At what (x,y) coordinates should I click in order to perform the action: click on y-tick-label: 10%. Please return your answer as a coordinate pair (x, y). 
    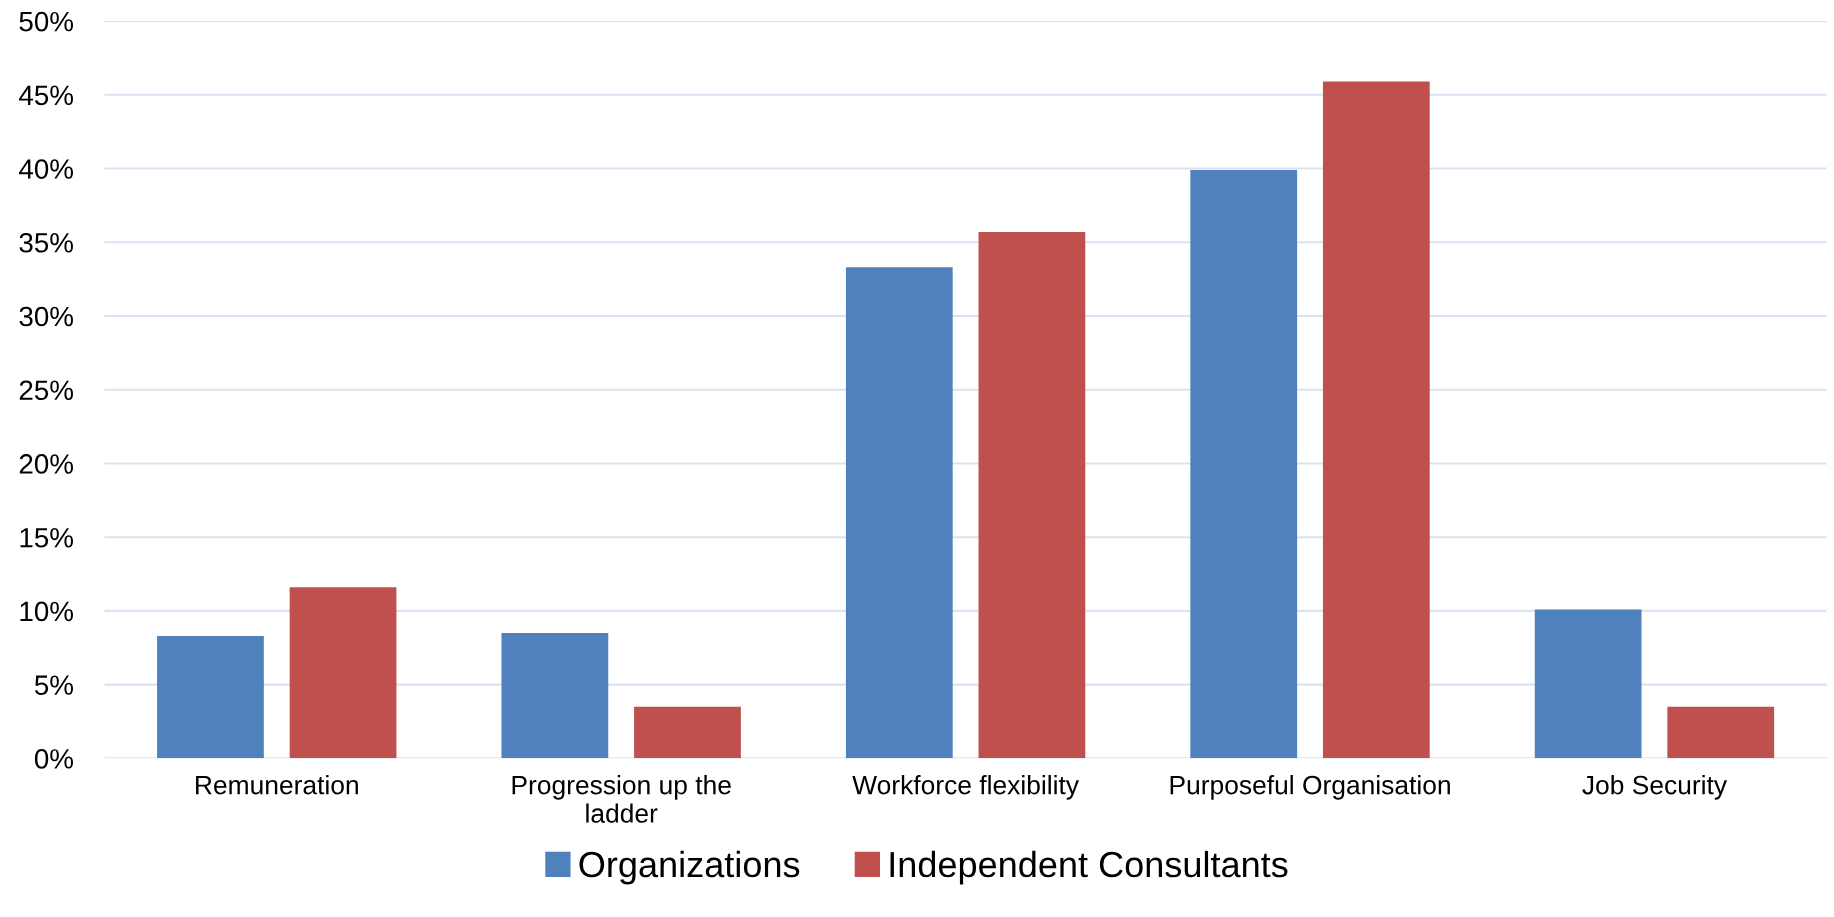
    Looking at the image, I should click on (46, 611).